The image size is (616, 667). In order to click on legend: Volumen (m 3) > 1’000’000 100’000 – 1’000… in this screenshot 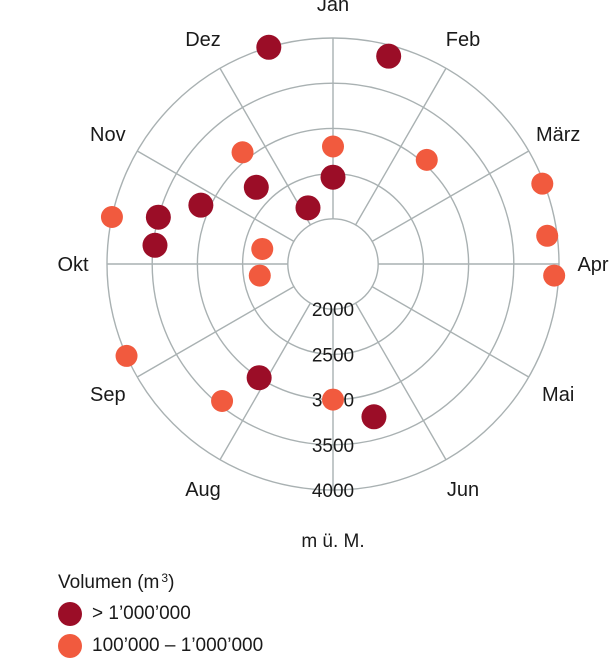, I will do `click(160, 612)`.